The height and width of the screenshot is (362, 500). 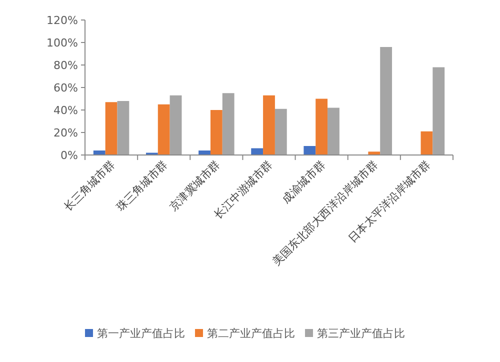 What do you see at coordinates (66, 65) in the screenshot?
I see `y-tick-label: 80%` at bounding box center [66, 65].